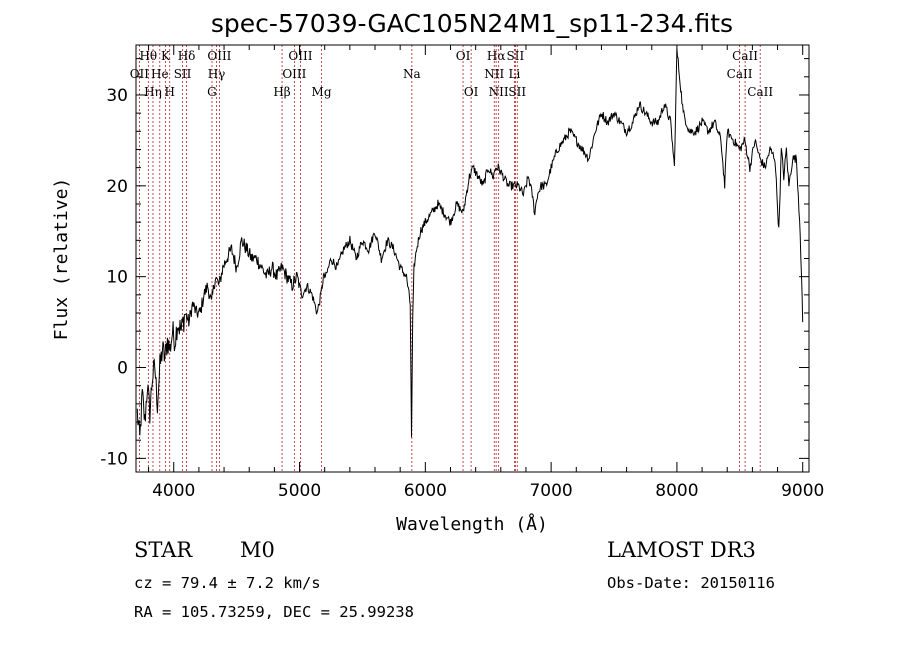 The image size is (900, 649). I want to click on spectral-line-label-26: CaII, so click(760, 92).